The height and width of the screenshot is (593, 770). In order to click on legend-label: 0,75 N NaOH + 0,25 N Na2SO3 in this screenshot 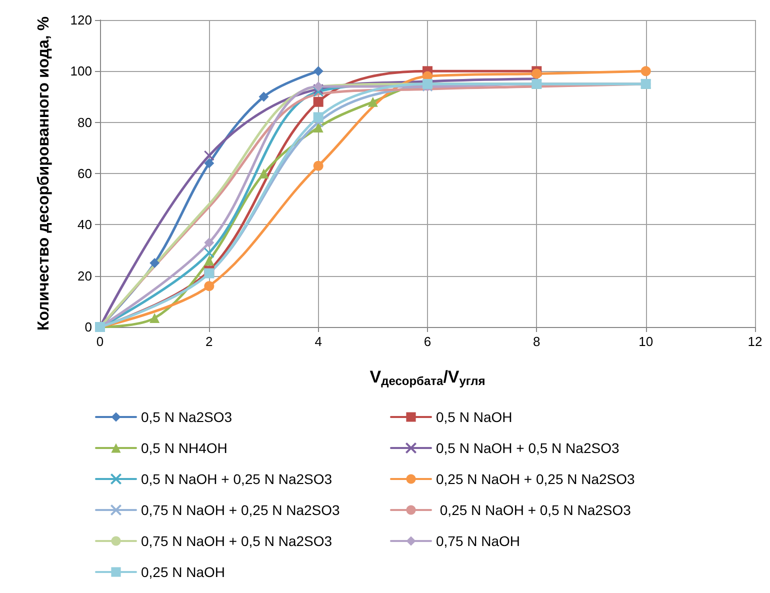, I will do `click(240, 510)`.